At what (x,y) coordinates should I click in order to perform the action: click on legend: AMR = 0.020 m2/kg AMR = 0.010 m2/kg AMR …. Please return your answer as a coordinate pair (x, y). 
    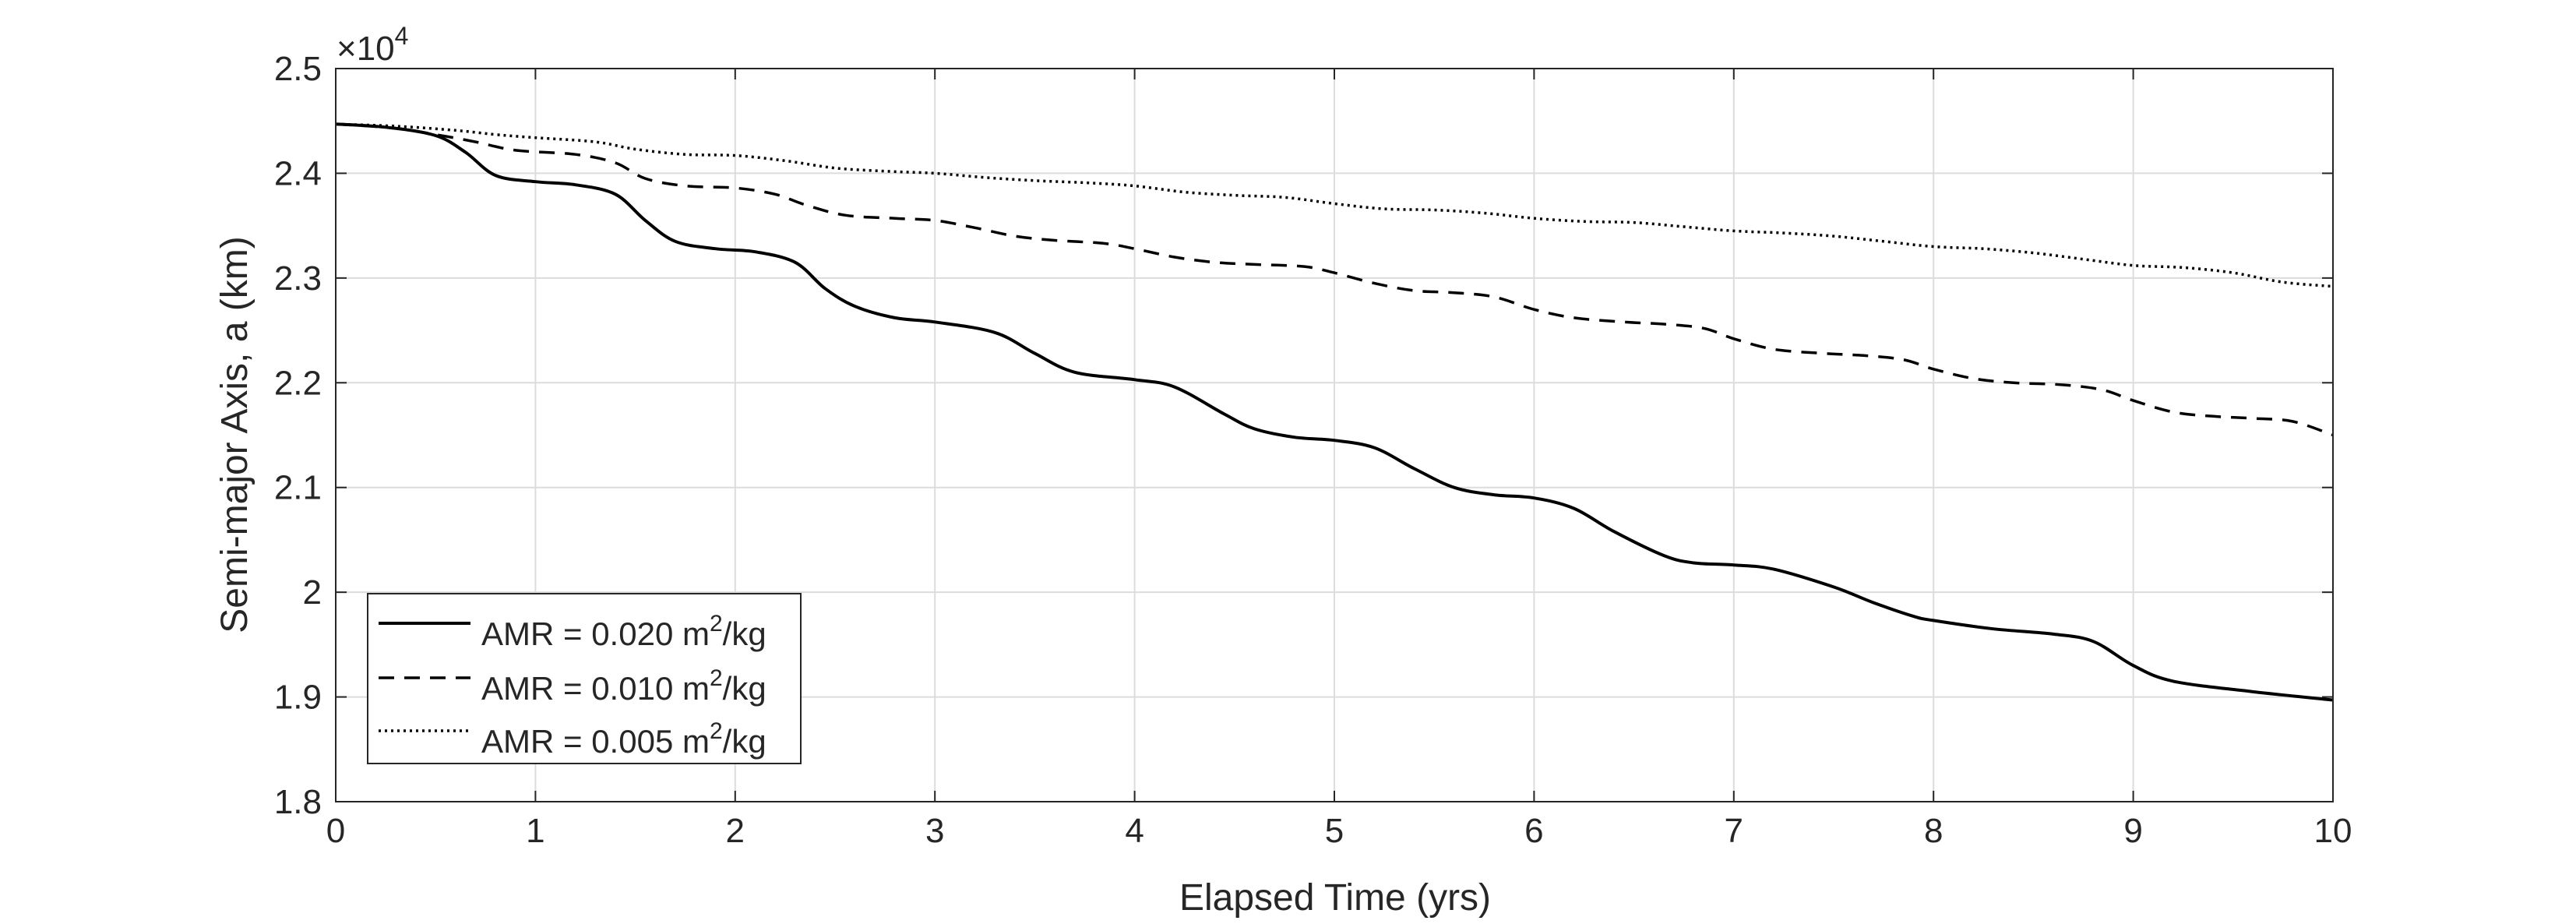
    Looking at the image, I should click on (584, 678).